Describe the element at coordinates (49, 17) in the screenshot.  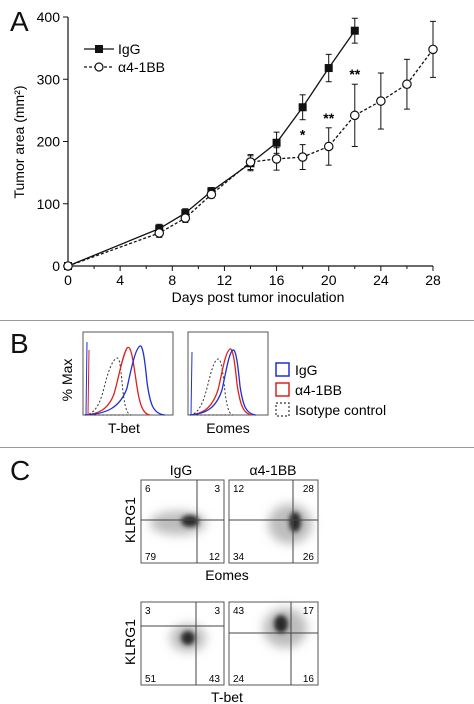
I see `y-tick-label: 400` at that location.